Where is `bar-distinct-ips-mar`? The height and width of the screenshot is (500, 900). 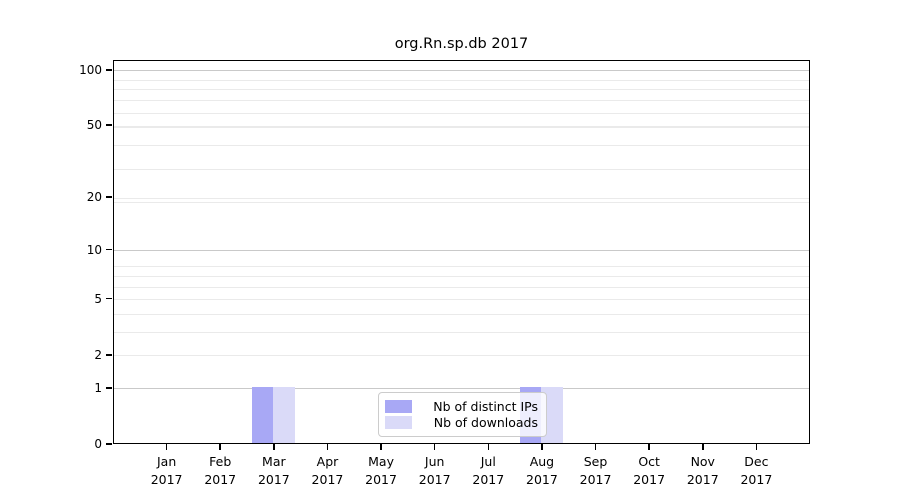
bar-distinct-ips-mar is located at coordinates (262, 415).